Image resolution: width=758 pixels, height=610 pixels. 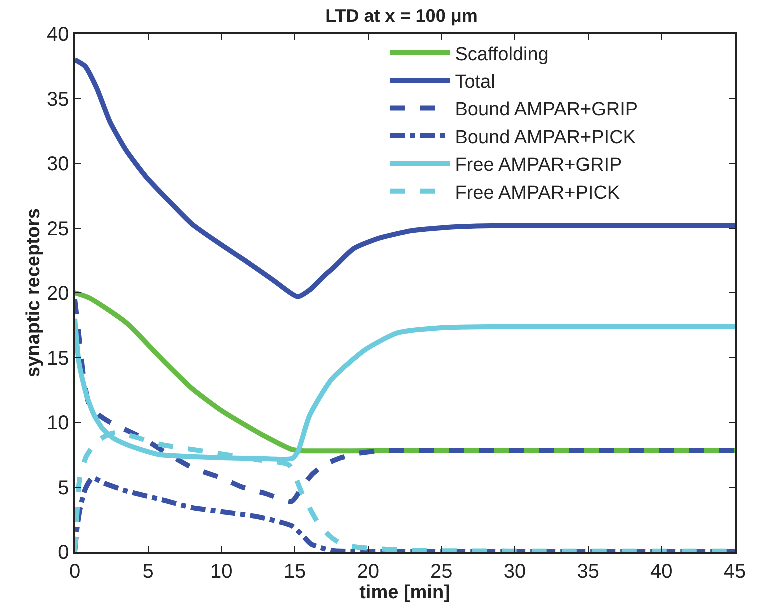 What do you see at coordinates (58, 423) in the screenshot?
I see `y-tick-label: 10` at bounding box center [58, 423].